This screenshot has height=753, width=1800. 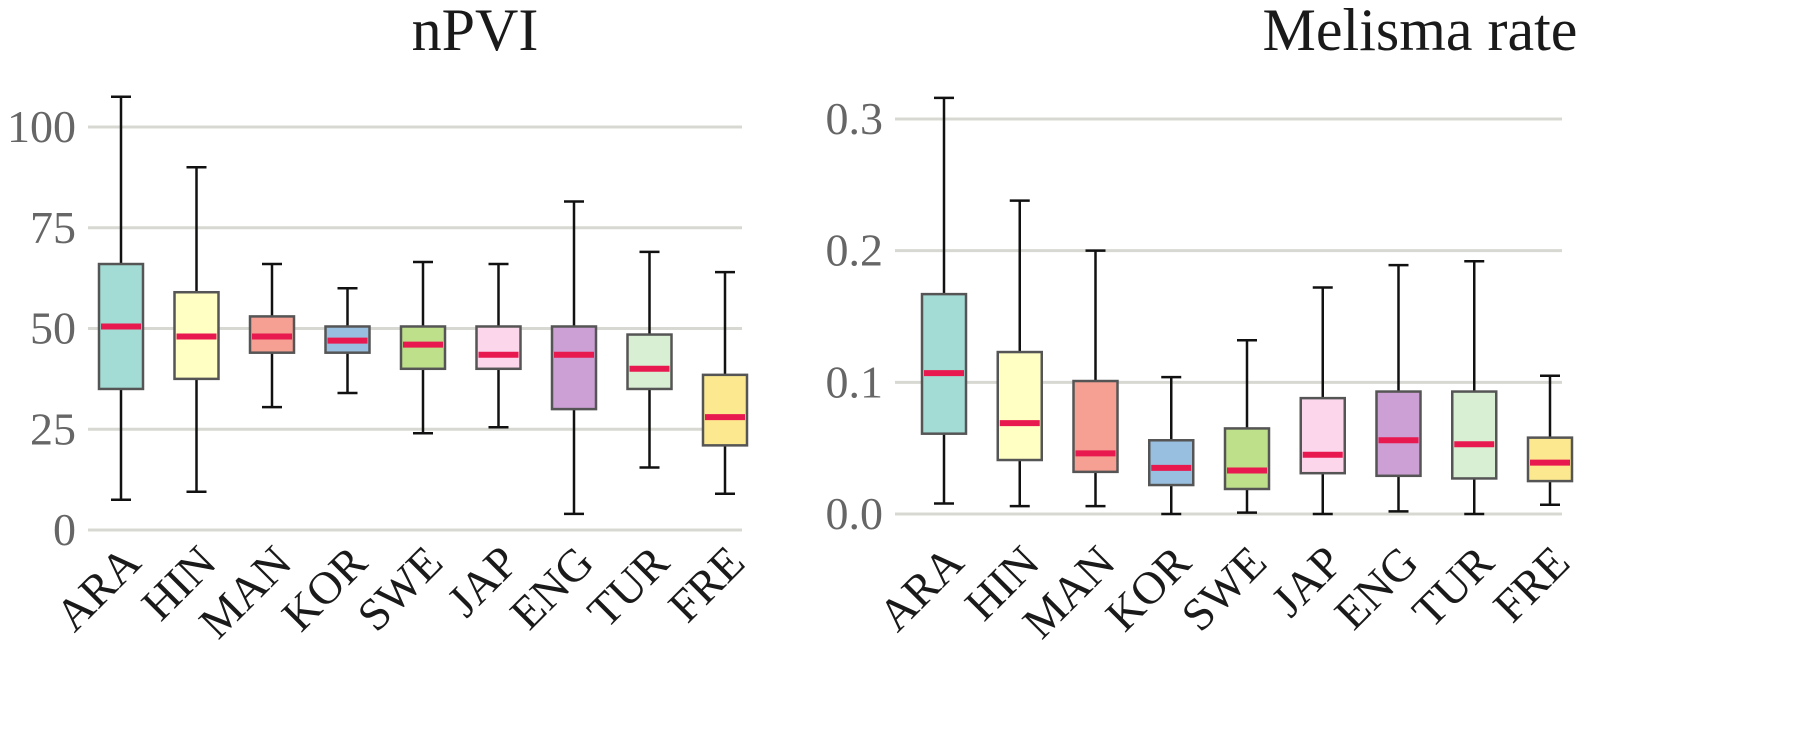 I want to click on melisma-rate-eng-category-label: ENG, so click(x=1376, y=587).